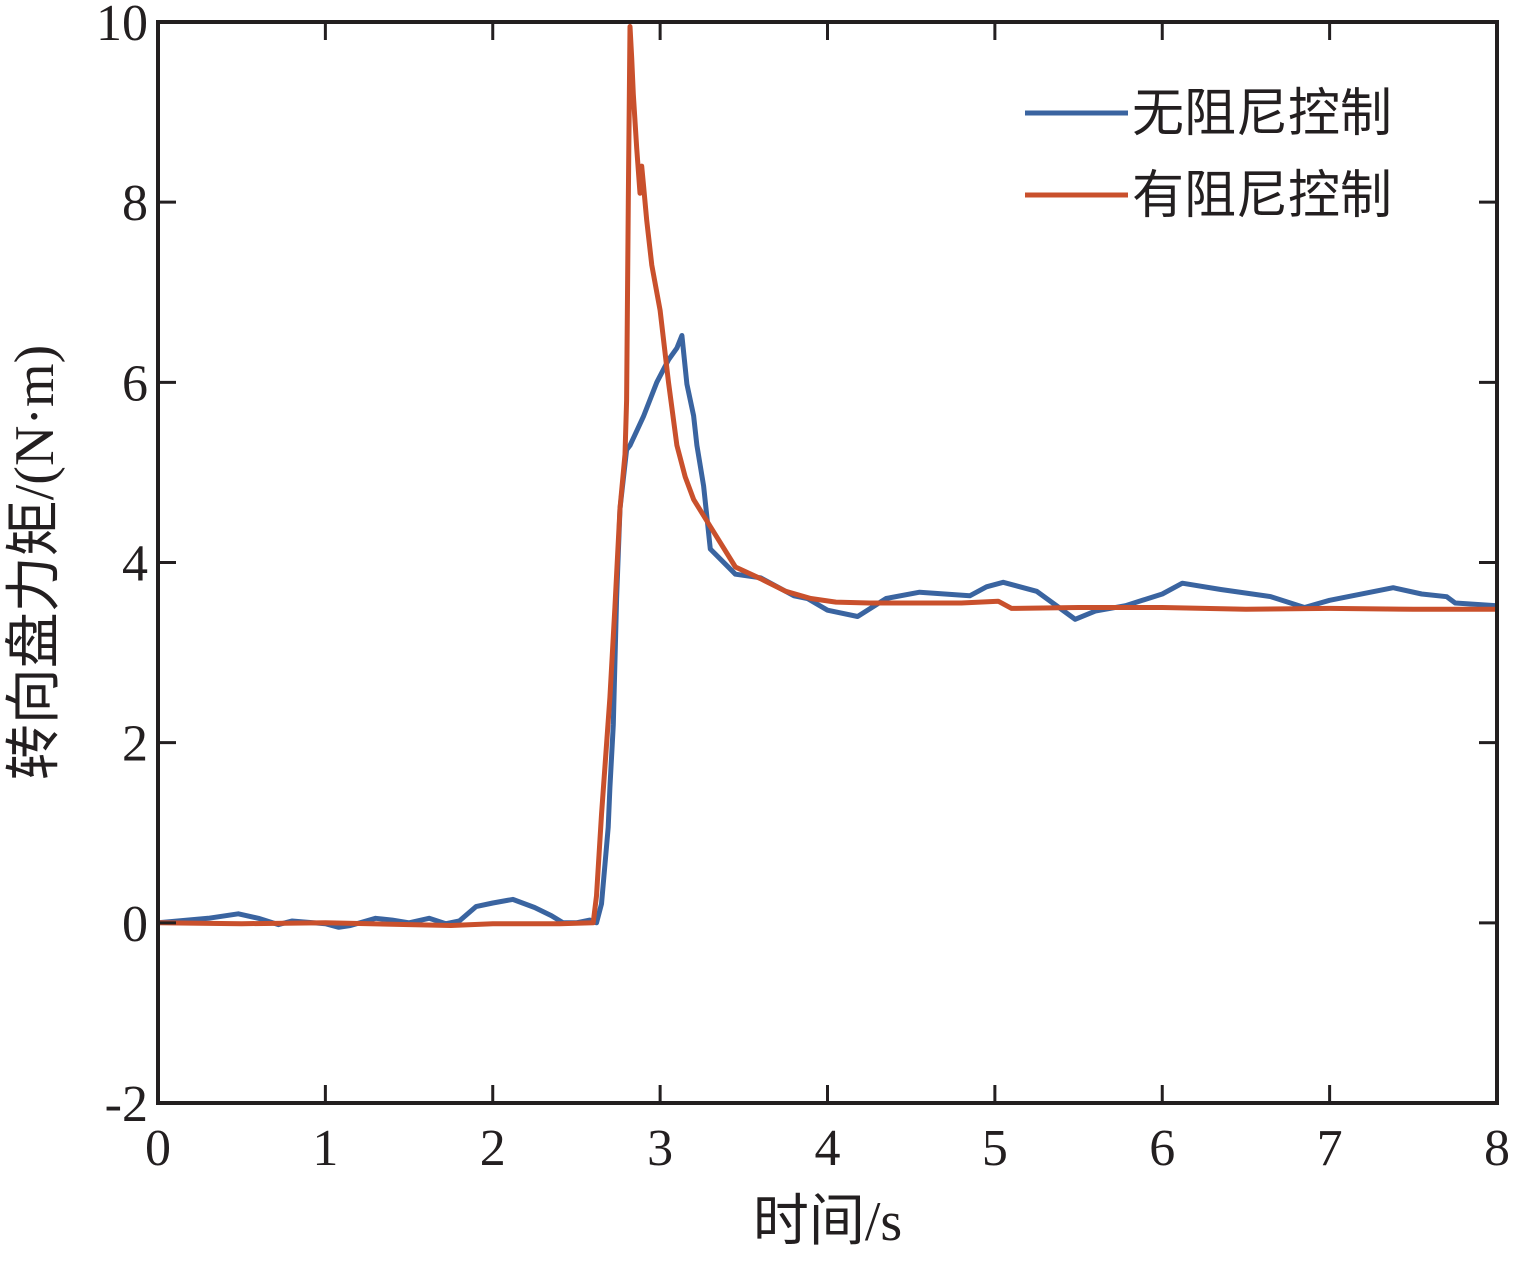 Image resolution: width=1535 pixels, height=1264 pixels. What do you see at coordinates (35, 563) in the screenshot?
I see `y-axis-label: 转向盘力矩/(N·m)` at bounding box center [35, 563].